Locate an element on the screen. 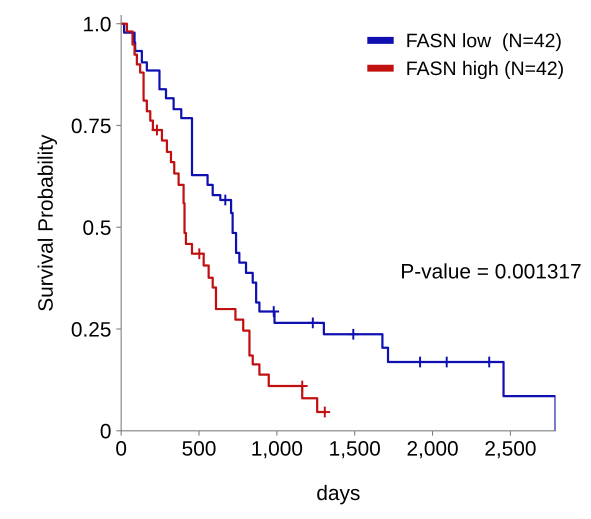  y-tick-label: 0.25 is located at coordinates (91, 329).